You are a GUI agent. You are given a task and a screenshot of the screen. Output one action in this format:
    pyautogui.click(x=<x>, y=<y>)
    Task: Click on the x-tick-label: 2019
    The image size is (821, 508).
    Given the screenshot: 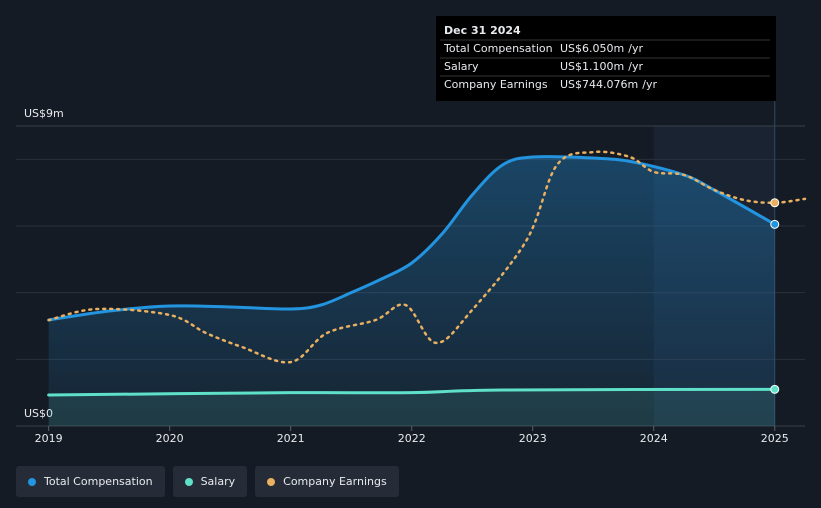 What is the action you would take?
    pyautogui.click(x=49, y=438)
    